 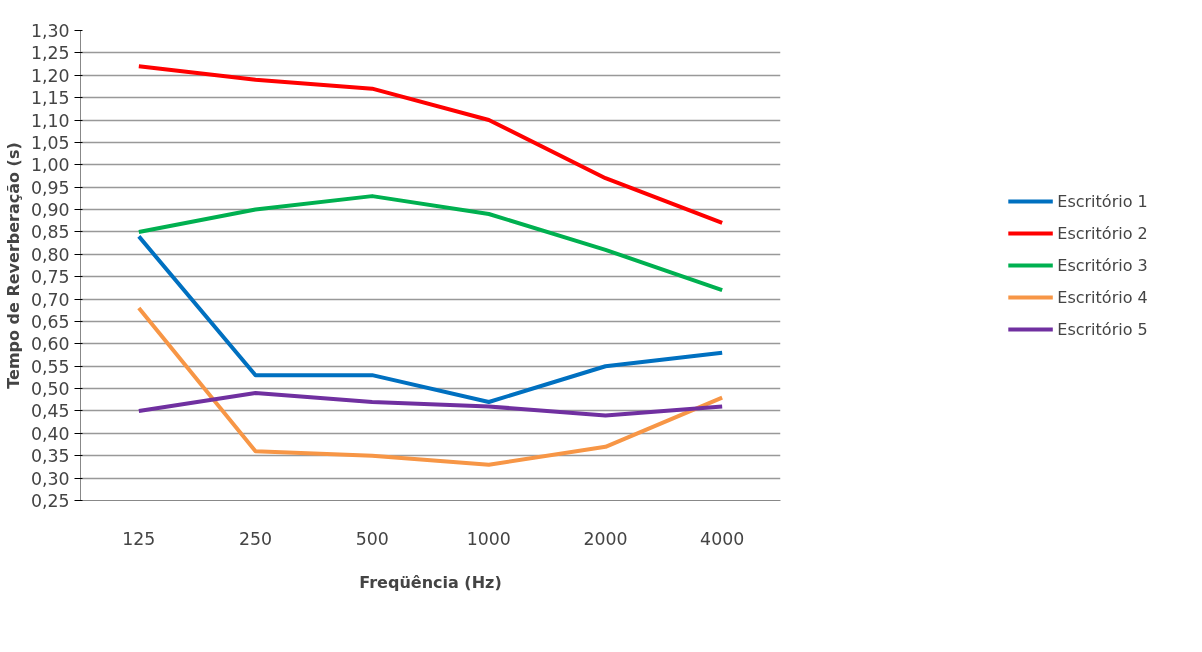 I want to click on y-tick-label: 0,75, so click(x=50, y=277).